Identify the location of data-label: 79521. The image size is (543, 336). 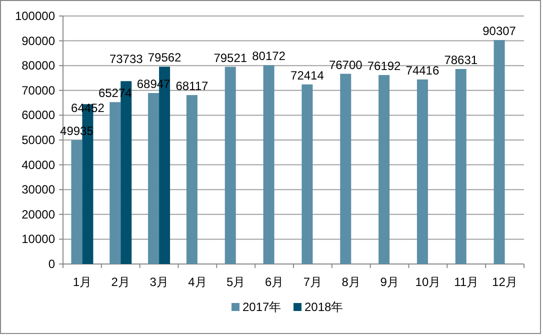
(231, 57).